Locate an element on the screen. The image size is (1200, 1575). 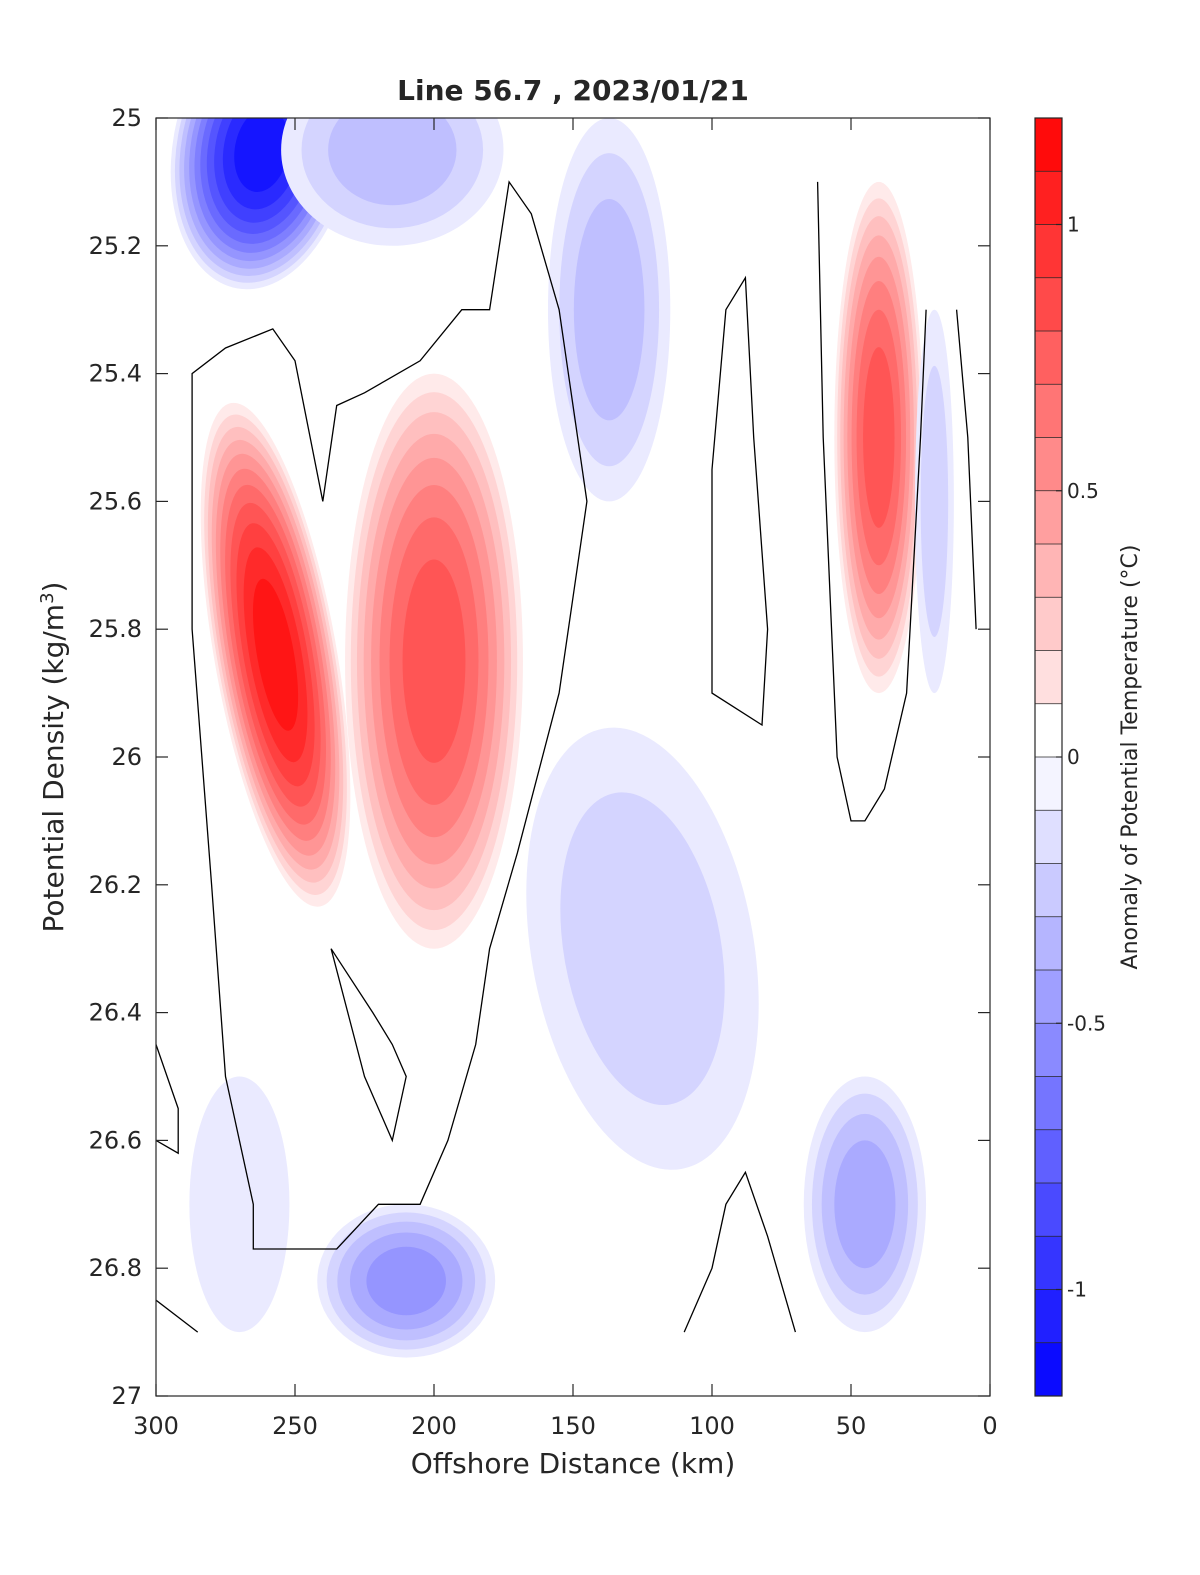
y-tick-label: 27 is located at coordinates (126, 1396).